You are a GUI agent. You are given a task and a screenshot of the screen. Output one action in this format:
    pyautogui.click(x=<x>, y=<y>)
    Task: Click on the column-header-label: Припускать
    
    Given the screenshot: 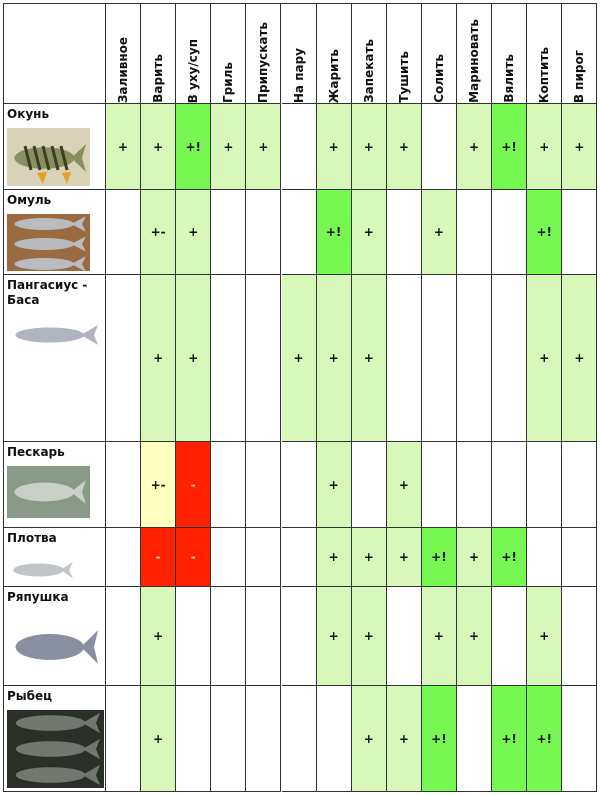 What is the action you would take?
    pyautogui.click(x=263, y=62)
    